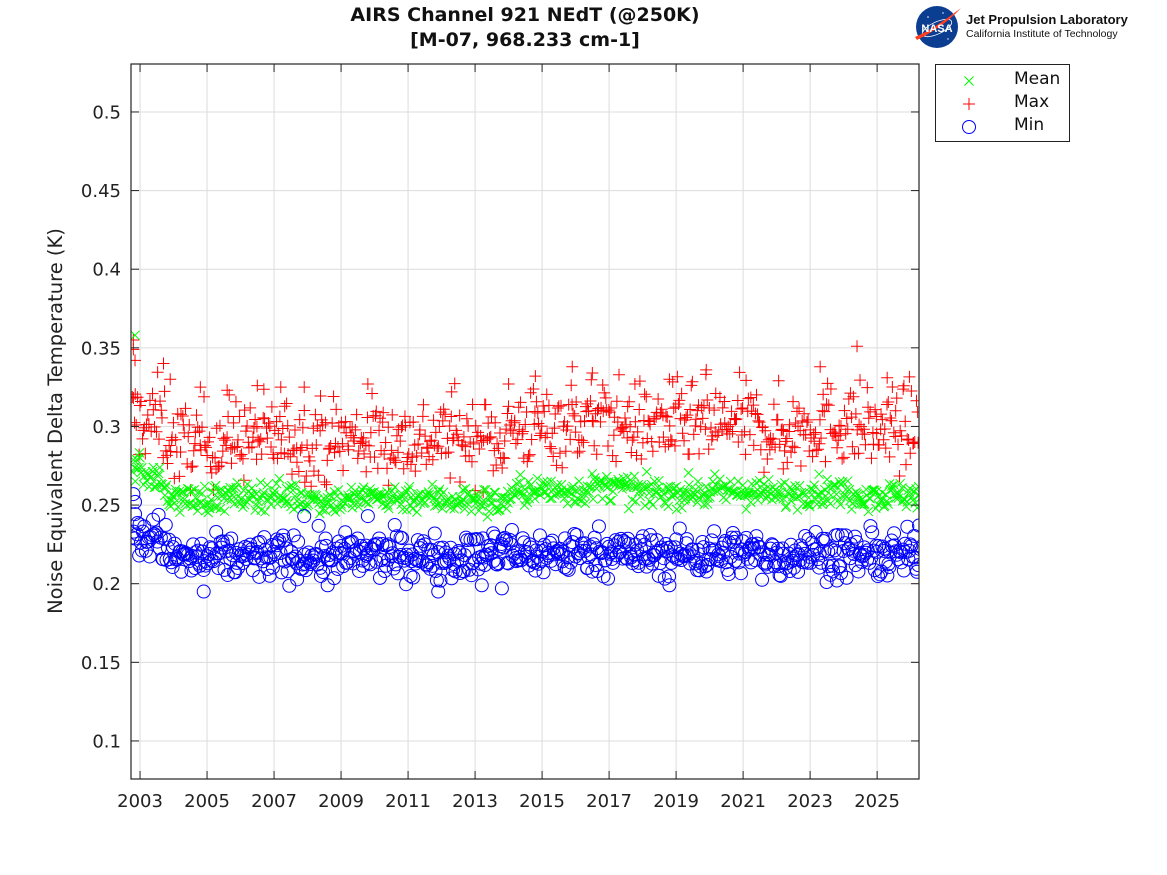 The height and width of the screenshot is (875, 1167). Describe the element at coordinates (525, 40) in the screenshot. I see `chart-title-line2: [M-07, 968.233 cm-1]` at that location.